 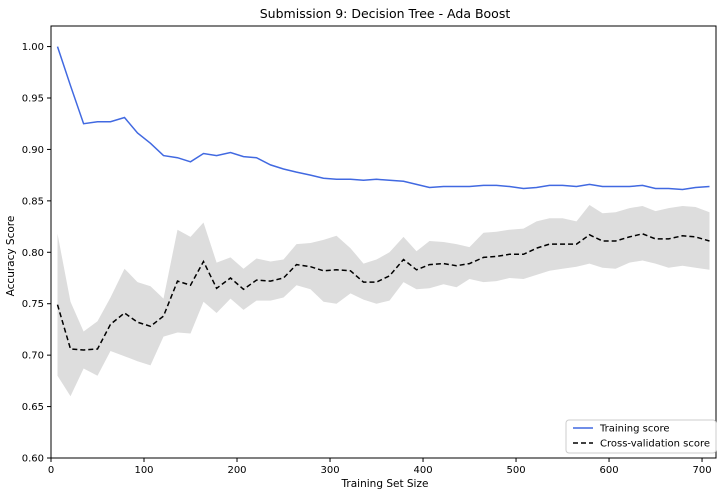 What do you see at coordinates (51, 470) in the screenshot?
I see `x-tick-label: 0` at bounding box center [51, 470].